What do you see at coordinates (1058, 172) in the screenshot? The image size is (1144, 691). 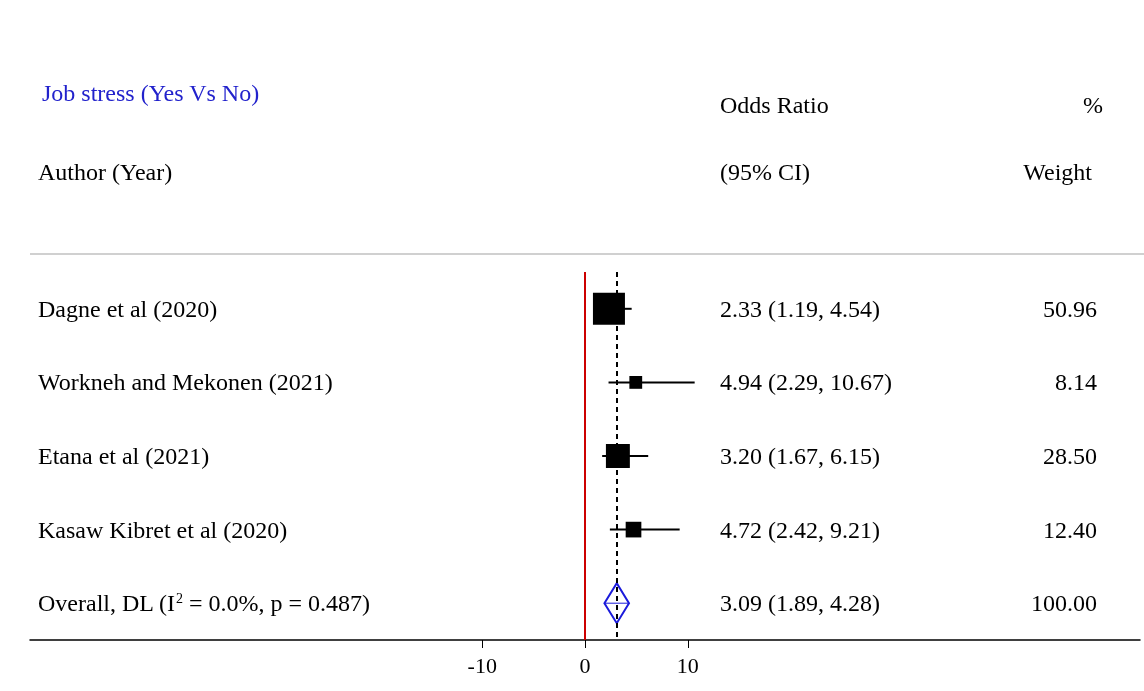 I see `text: Weight` at bounding box center [1058, 172].